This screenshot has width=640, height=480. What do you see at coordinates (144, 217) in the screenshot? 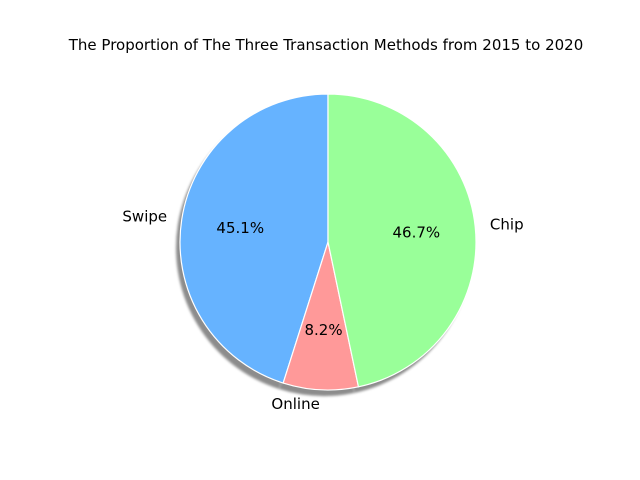
I see `slice-label-swipe: Swipe` at bounding box center [144, 217].